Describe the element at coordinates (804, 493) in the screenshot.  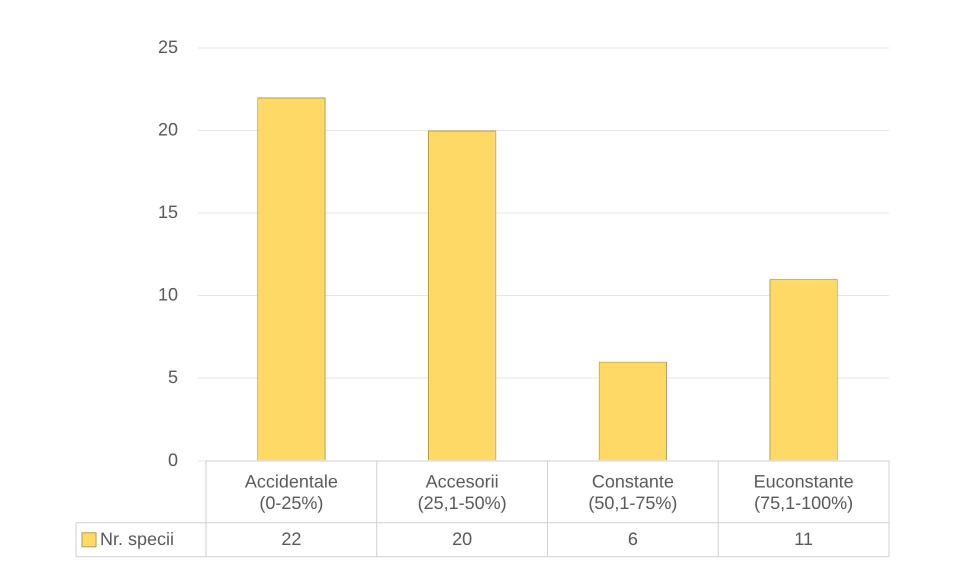
I see `x-tick-label: Euconstante (75,1-100%)` at that location.